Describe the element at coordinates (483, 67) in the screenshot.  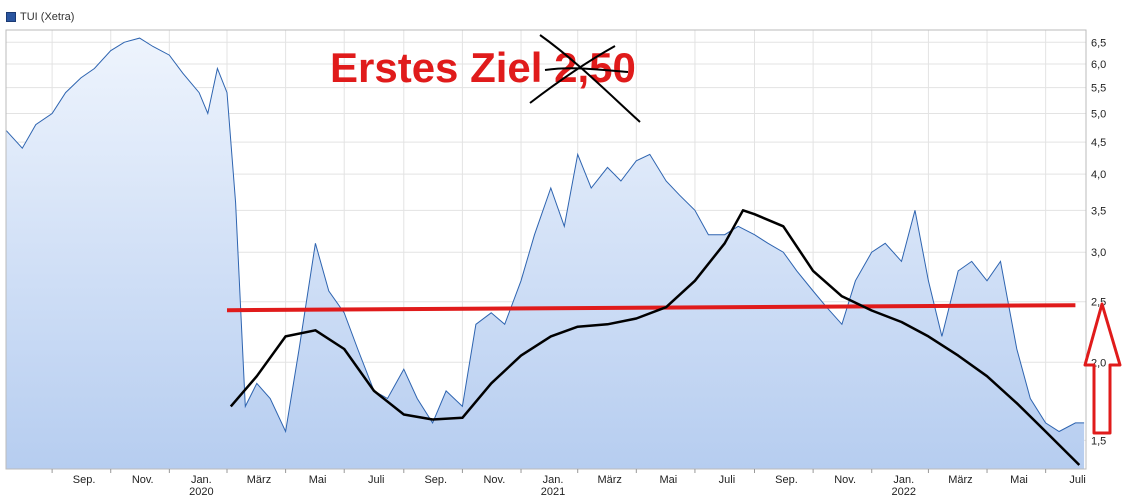
I see `target-annotation: Erstes Ziel 2,50` at that location.